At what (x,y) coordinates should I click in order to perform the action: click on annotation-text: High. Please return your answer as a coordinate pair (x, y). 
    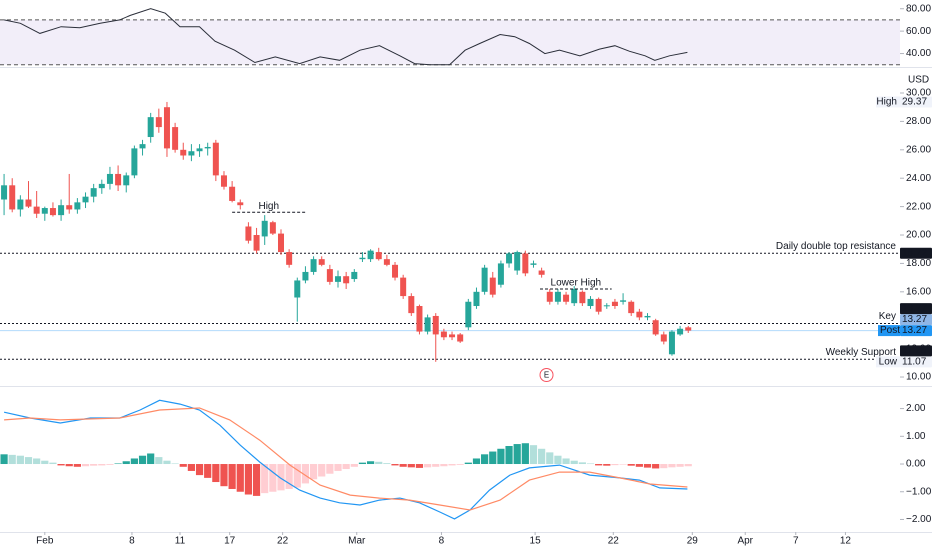
    Looking at the image, I should click on (268, 206).